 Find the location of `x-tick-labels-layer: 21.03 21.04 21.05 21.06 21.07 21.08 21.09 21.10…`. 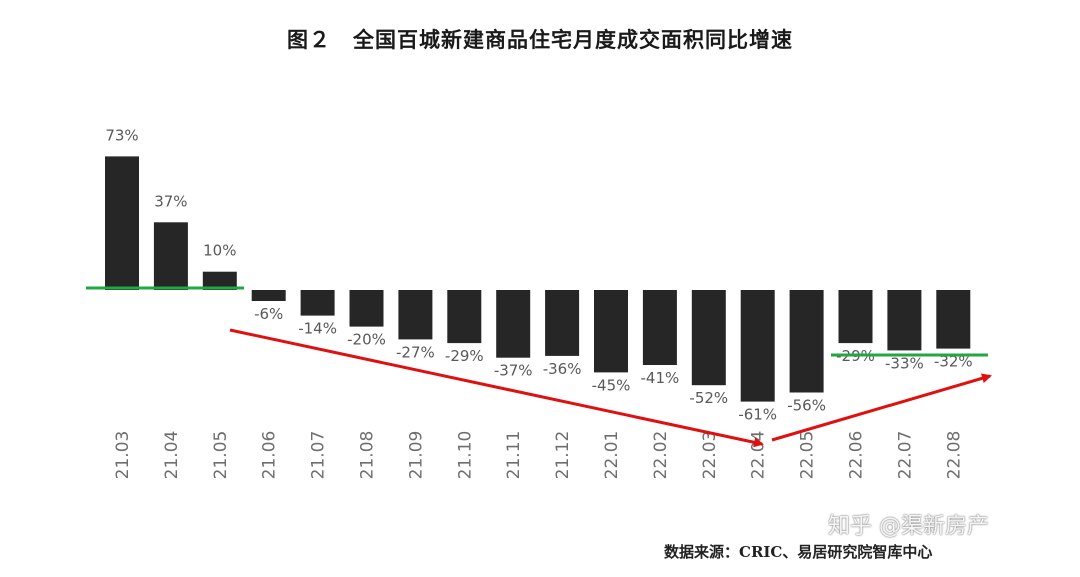

x-tick-labels-layer: 21.03 21.04 21.05 21.06 21.07 21.08 21.09 21.10… is located at coordinates (538, 455).